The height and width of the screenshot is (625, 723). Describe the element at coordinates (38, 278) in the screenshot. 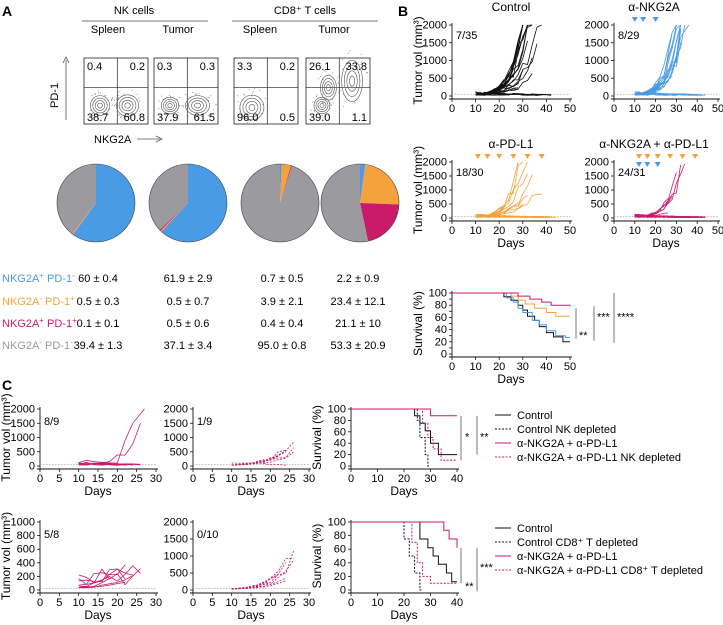

I see `population-label: NKG2A+ PD-1-` at that location.